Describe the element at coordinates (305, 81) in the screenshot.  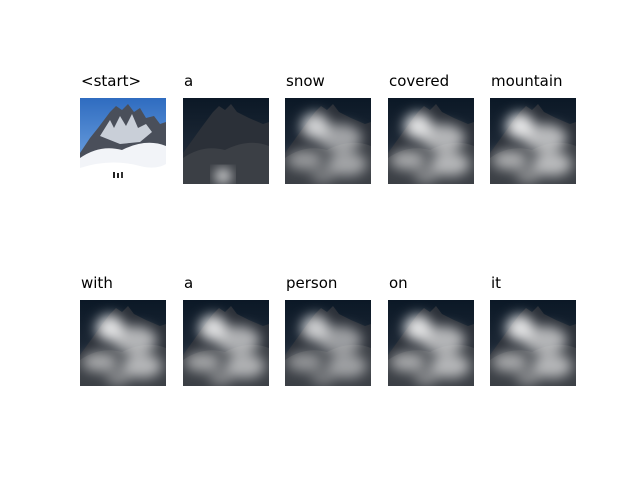
I see `token-label: snow` at that location.